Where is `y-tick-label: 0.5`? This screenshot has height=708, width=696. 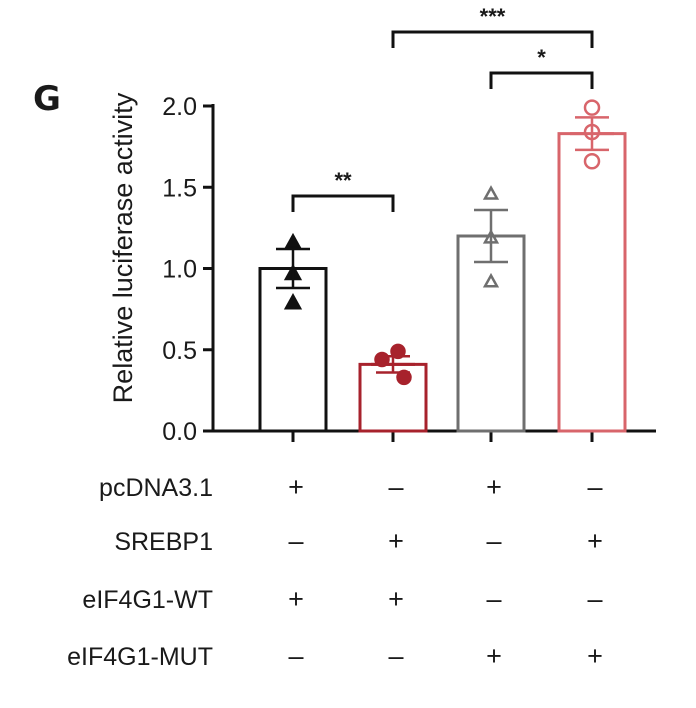
y-tick-label: 0.5 is located at coordinates (179, 351).